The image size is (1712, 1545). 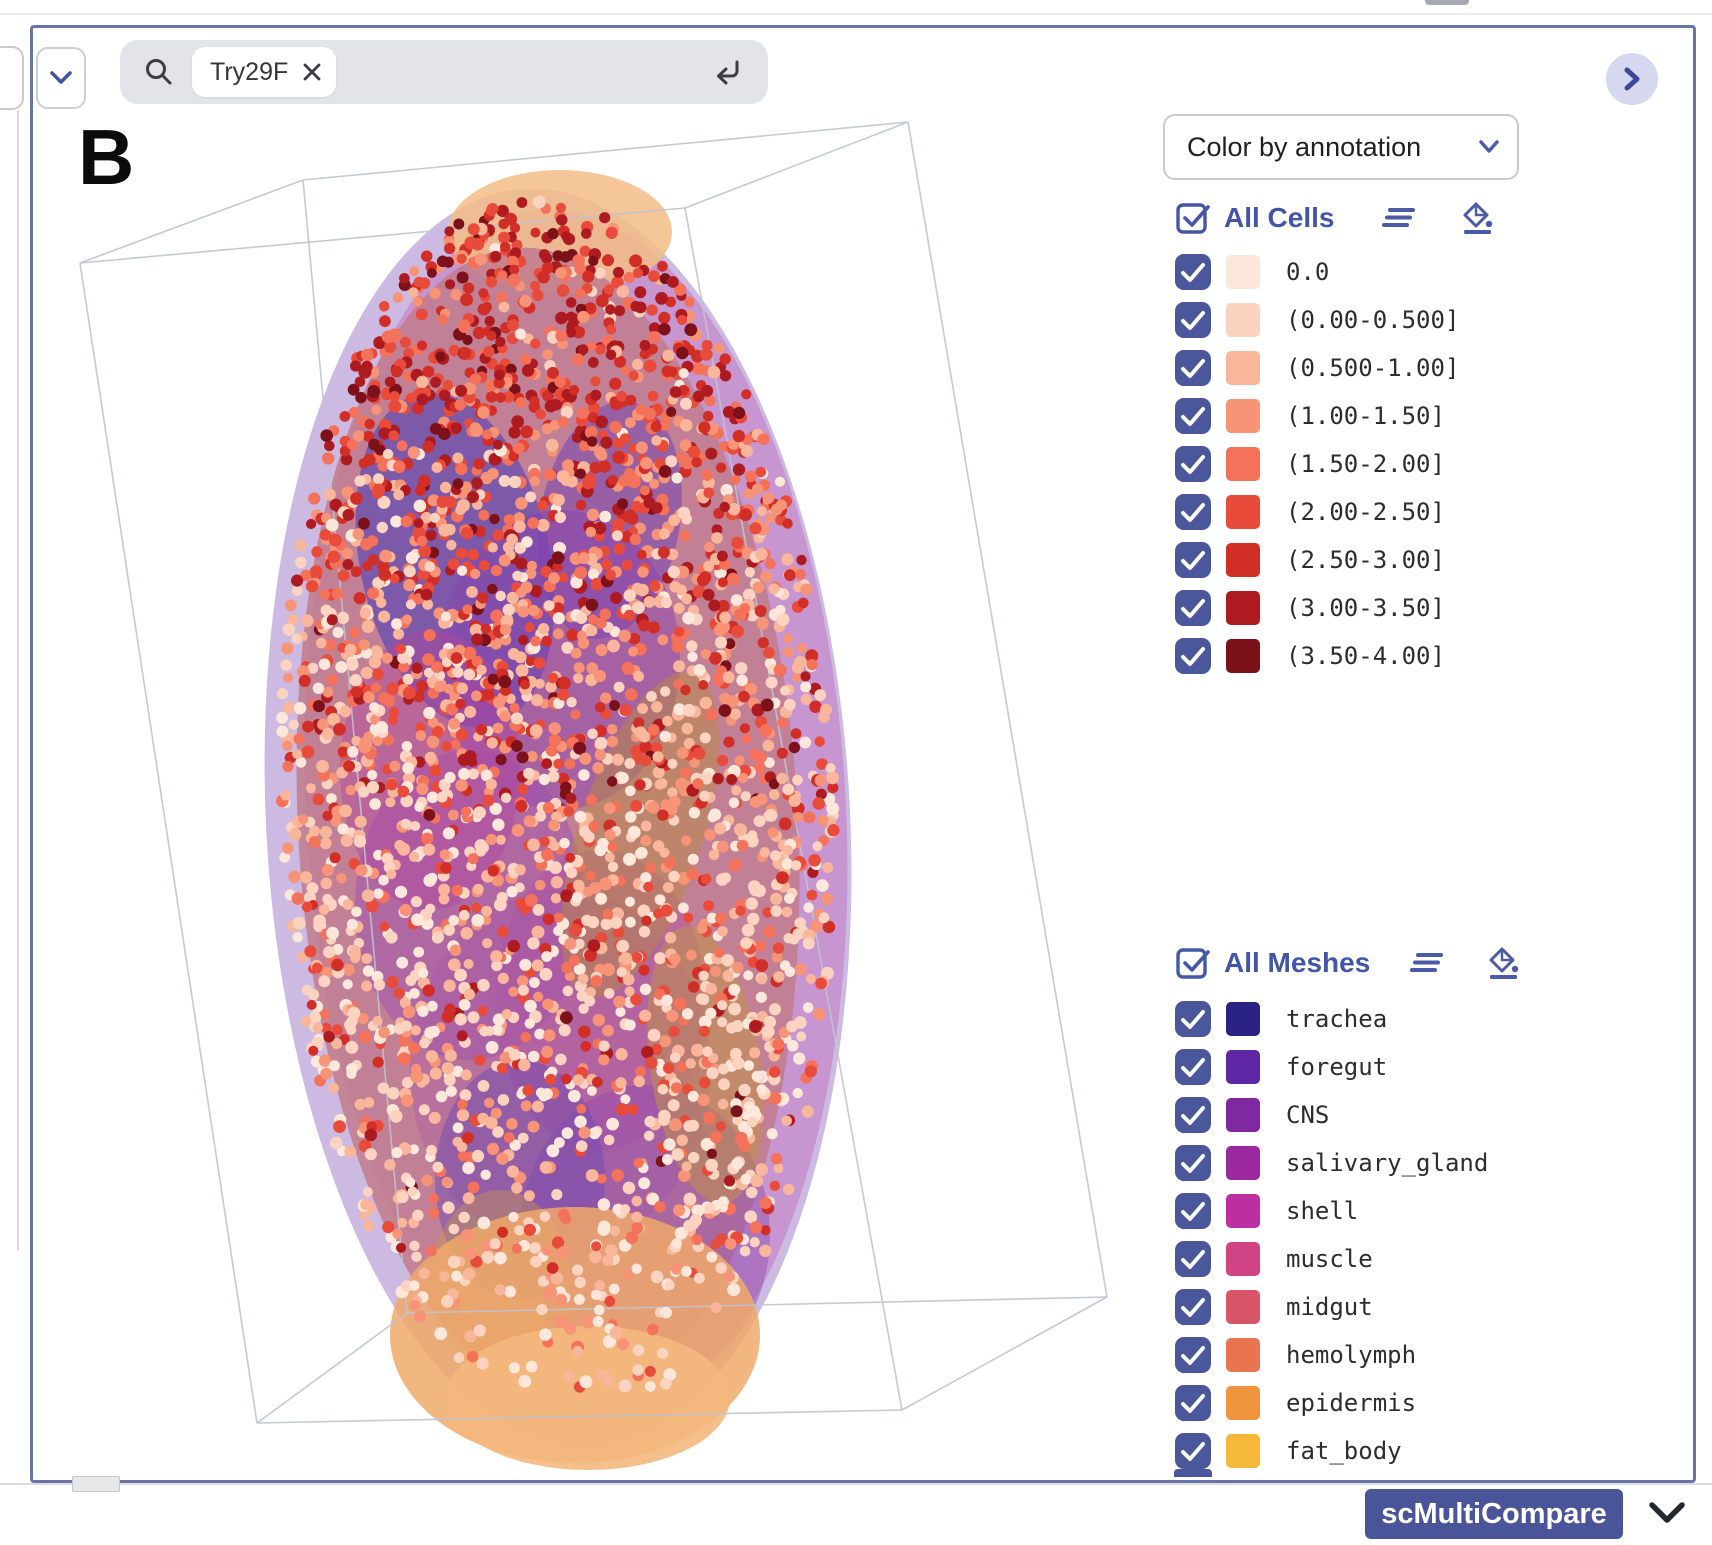 I want to click on legend-label: trachea, so click(x=1337, y=1019).